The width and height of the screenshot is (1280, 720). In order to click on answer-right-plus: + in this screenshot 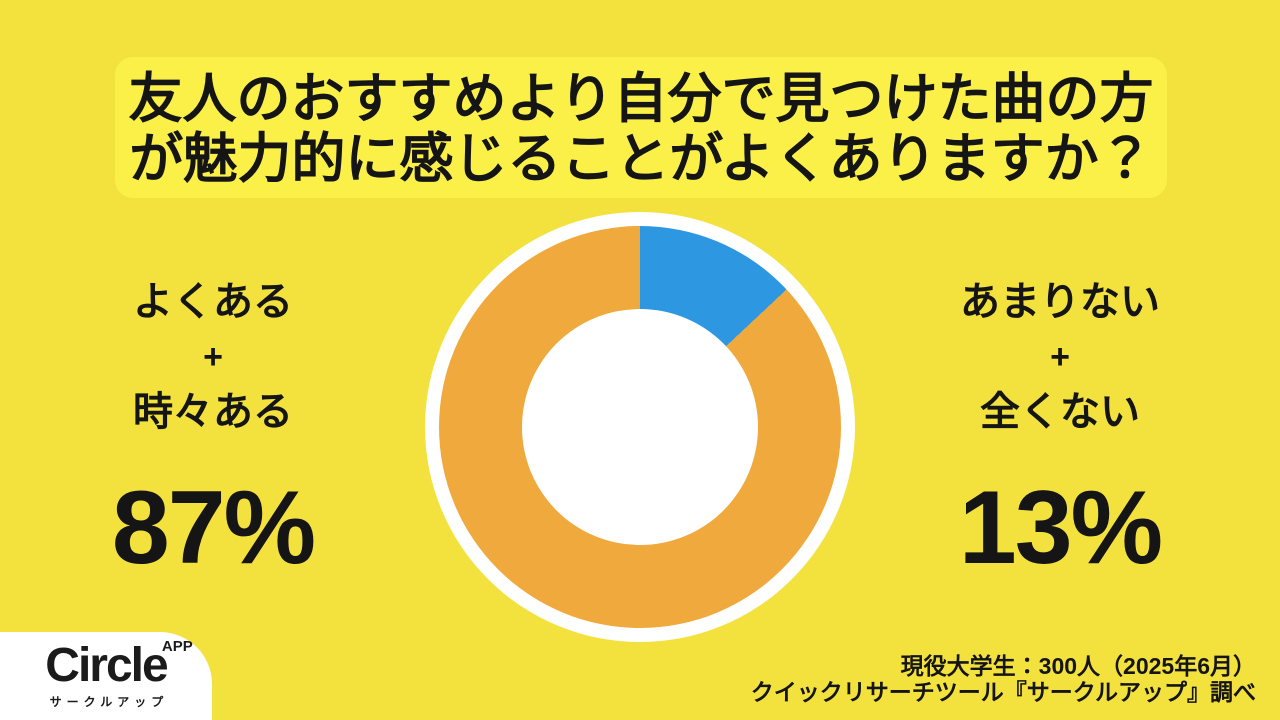, I will do `click(1060, 357)`.